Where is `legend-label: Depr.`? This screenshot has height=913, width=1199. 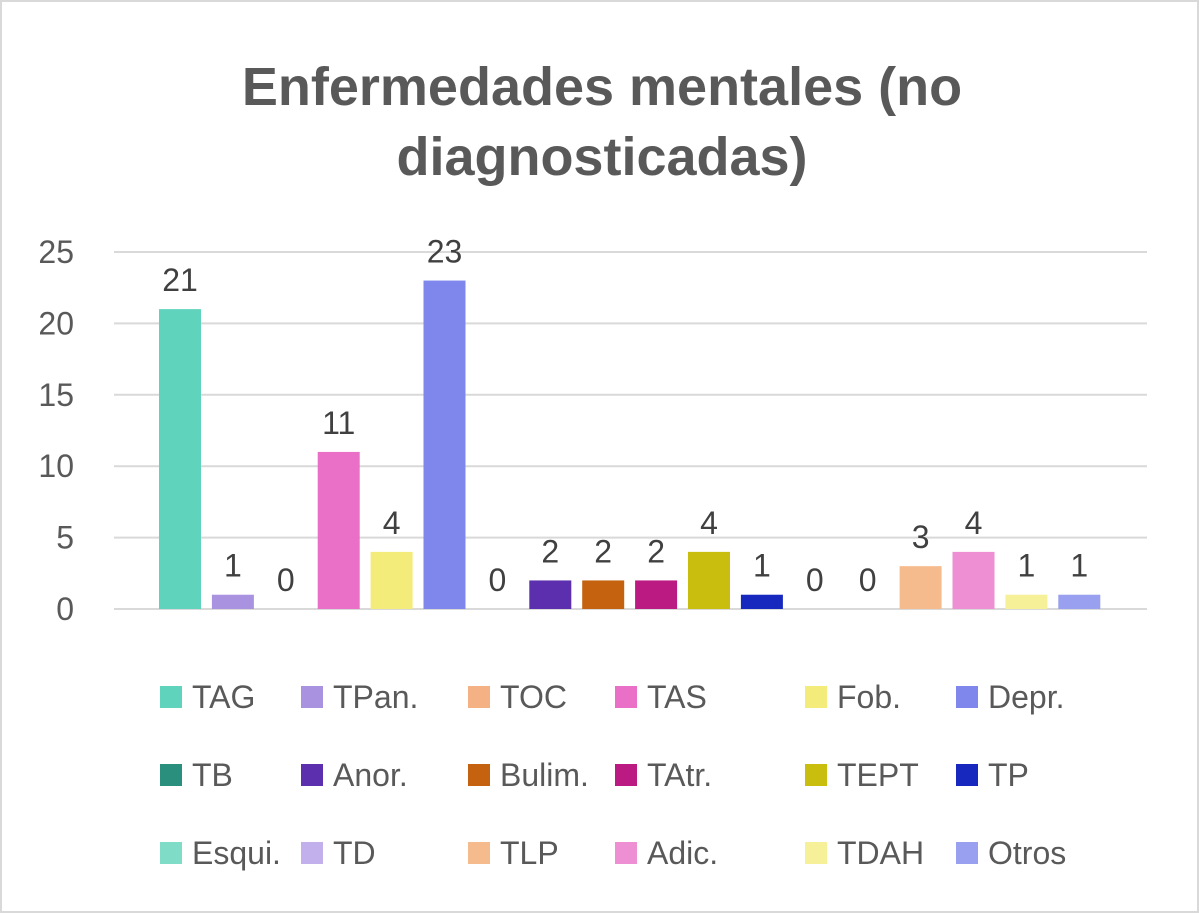 legend-label: Depr. is located at coordinates (1026, 697).